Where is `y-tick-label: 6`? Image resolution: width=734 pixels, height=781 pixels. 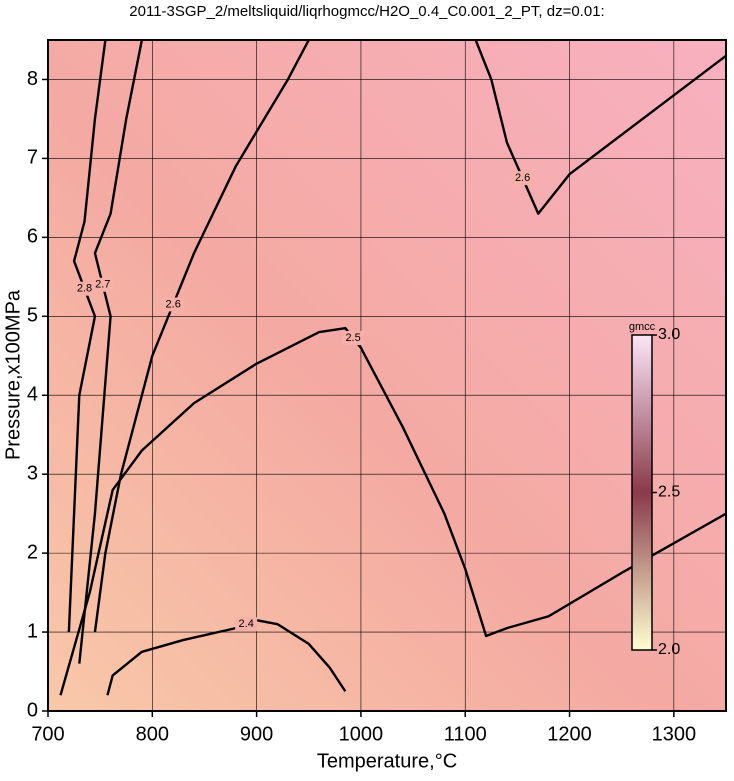 y-tick-label: 6 is located at coordinates (32, 237).